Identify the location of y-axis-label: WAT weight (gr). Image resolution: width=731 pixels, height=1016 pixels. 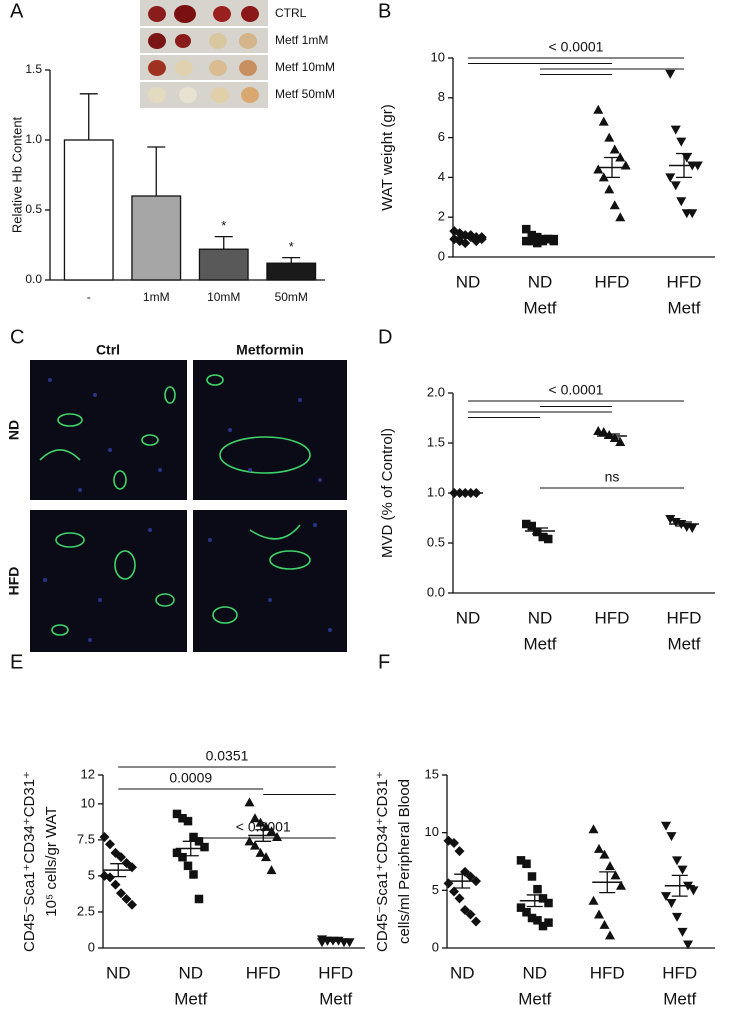
(387, 157).